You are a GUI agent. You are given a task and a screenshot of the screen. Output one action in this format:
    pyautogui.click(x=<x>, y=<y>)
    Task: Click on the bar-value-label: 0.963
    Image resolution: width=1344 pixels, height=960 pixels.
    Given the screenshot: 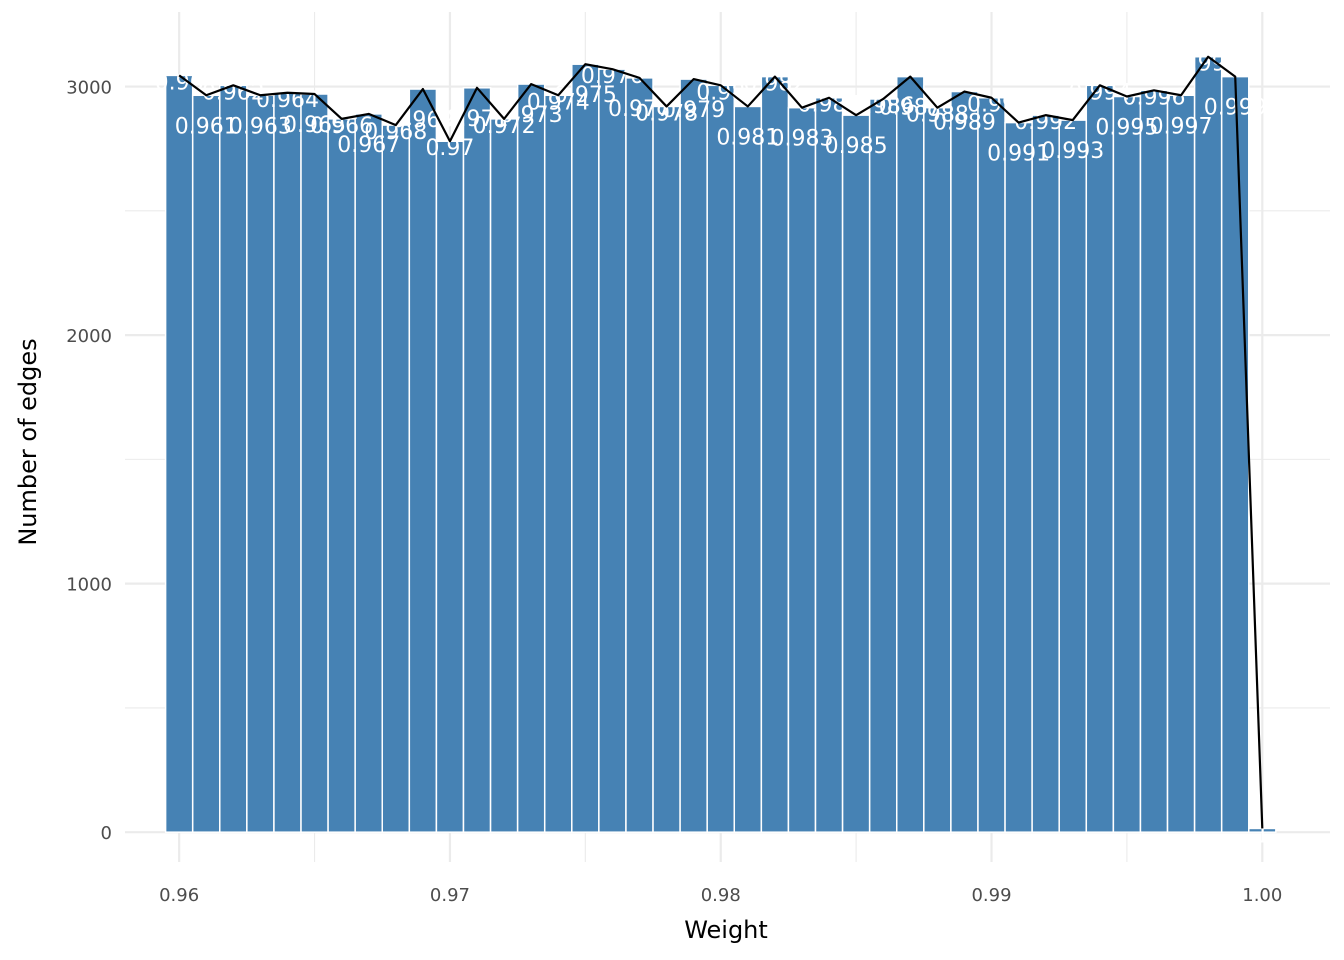 What is the action you would take?
    pyautogui.click(x=260, y=126)
    